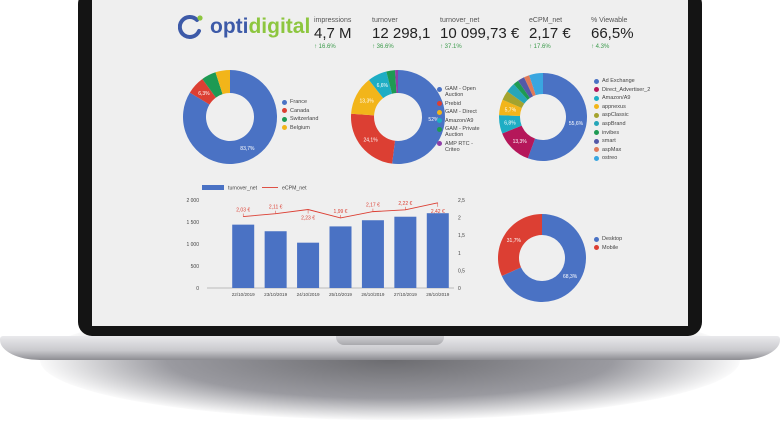  Describe the element at coordinates (459, 112) in the screenshot. I see `legend-item: GAM - Direct` at that location.